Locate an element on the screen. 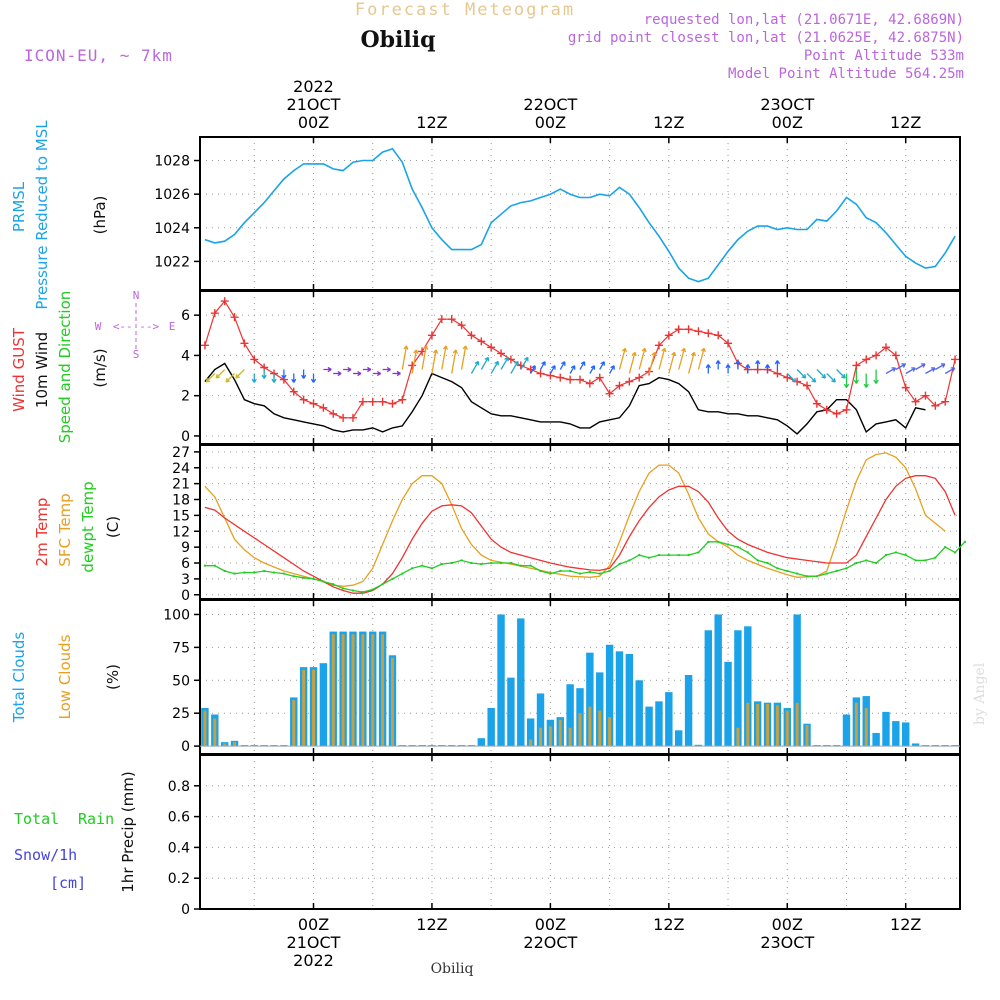  temp-2m-line is located at coordinates (580, 534).